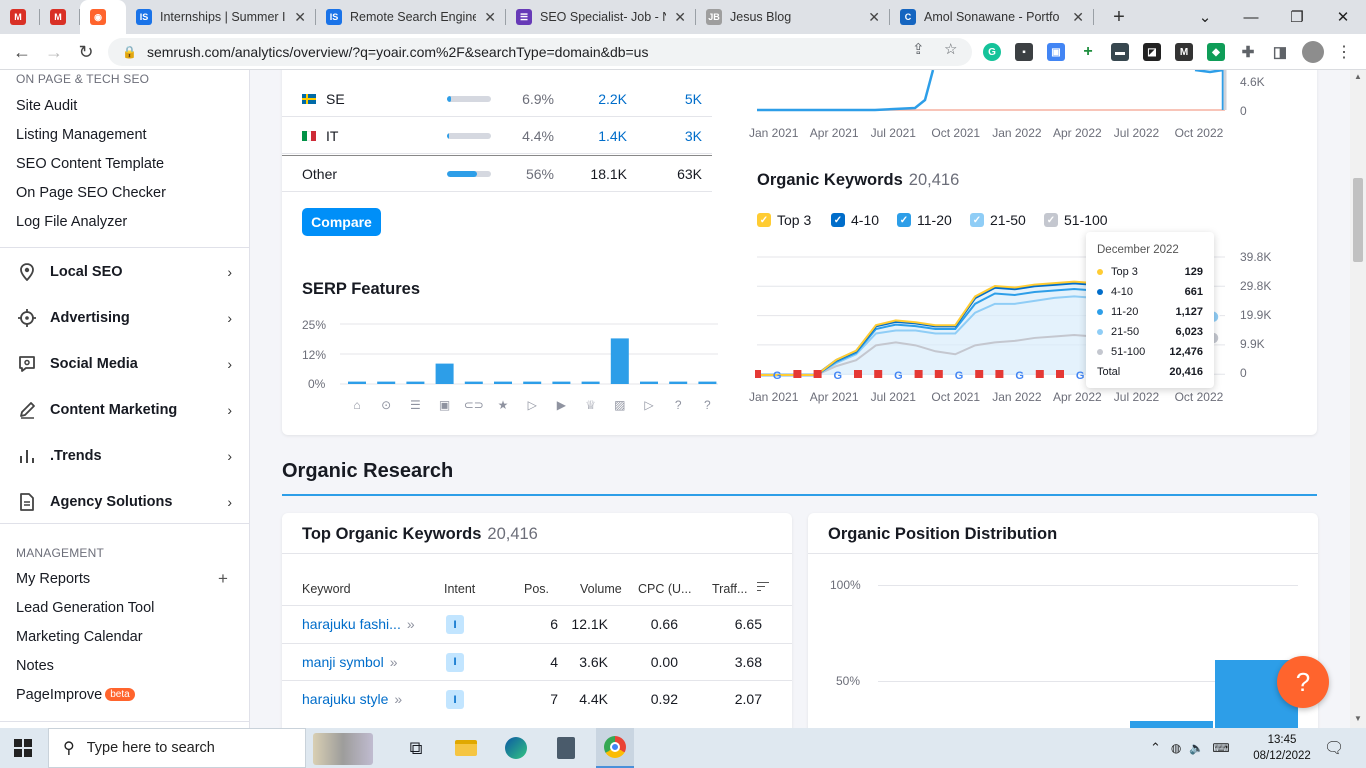  Describe the element at coordinates (1343, 17) in the screenshot. I see `close-window-button: ✕` at that location.